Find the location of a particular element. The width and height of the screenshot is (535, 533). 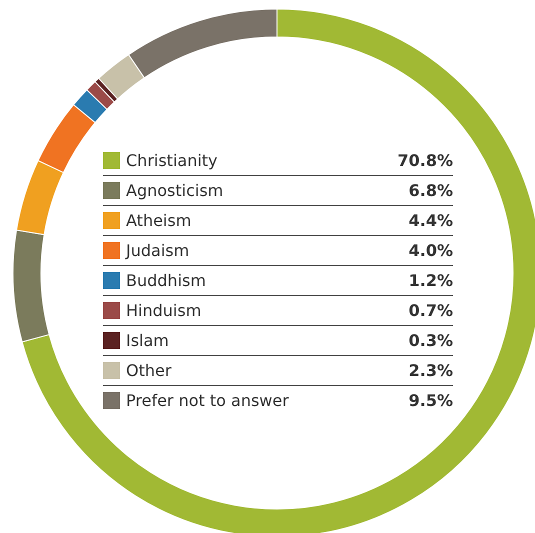

data-label: 2.3% is located at coordinates (430, 370).